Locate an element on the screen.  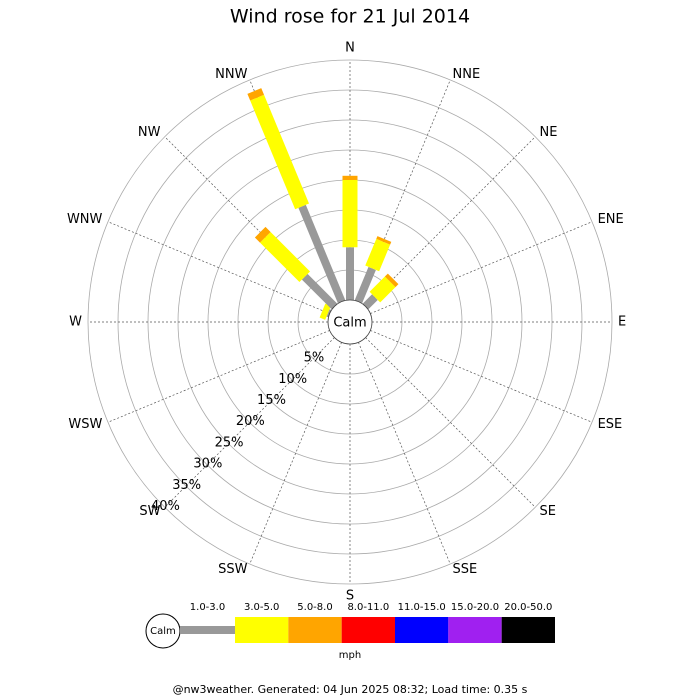
ring-label: 40% is located at coordinates (165, 506).